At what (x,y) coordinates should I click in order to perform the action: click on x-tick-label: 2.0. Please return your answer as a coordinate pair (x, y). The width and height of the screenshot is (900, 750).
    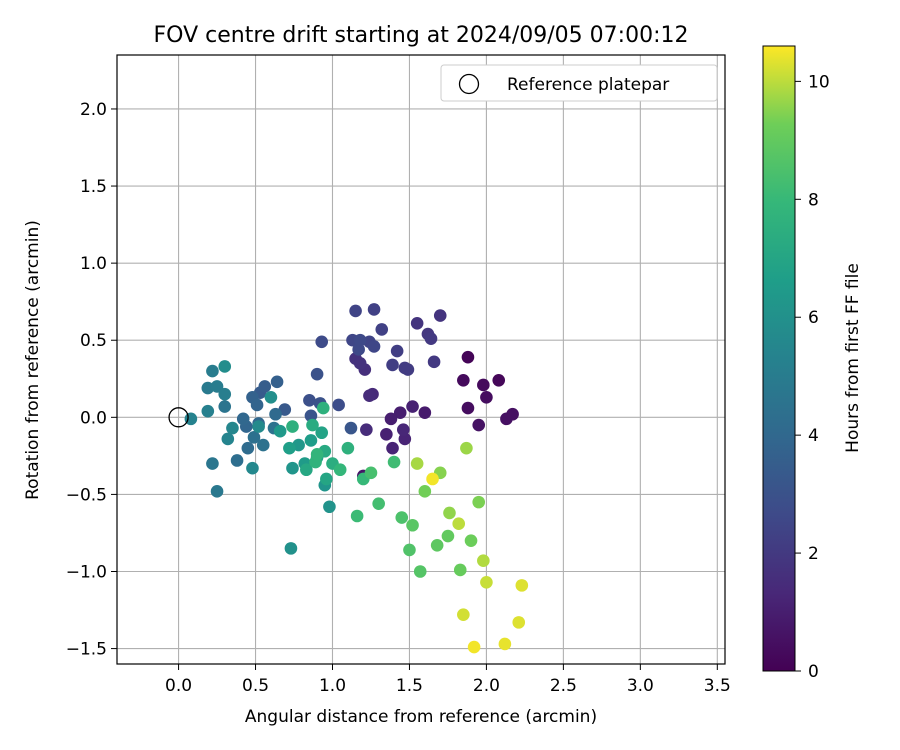
    Looking at the image, I should click on (486, 686).